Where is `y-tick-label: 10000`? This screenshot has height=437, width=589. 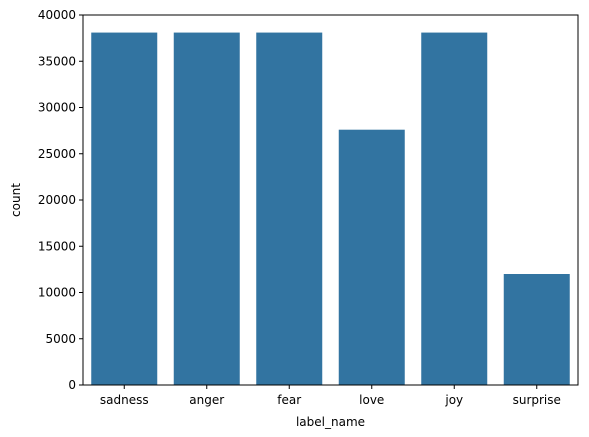
y-tick-label: 10000 is located at coordinates (57, 293).